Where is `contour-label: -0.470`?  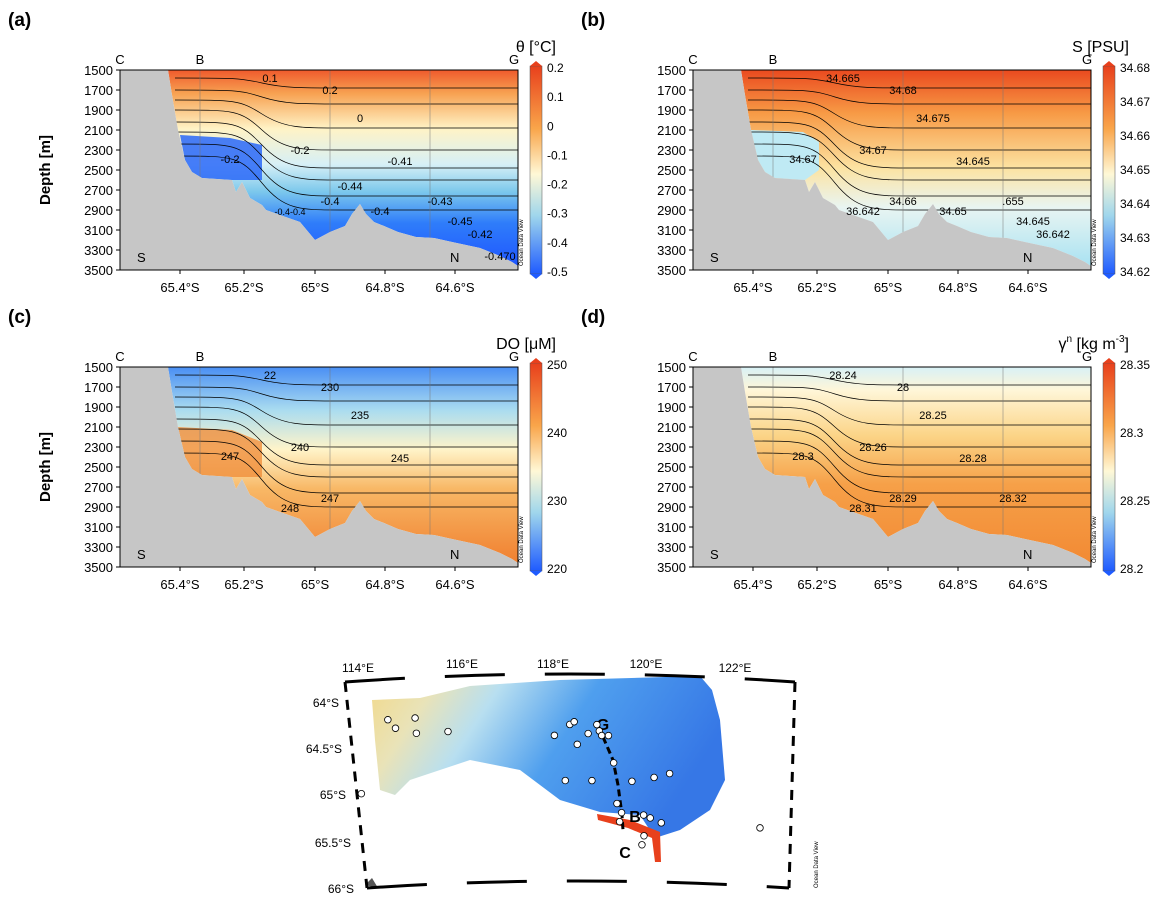
contour-label: -0.470 is located at coordinates (499, 257).